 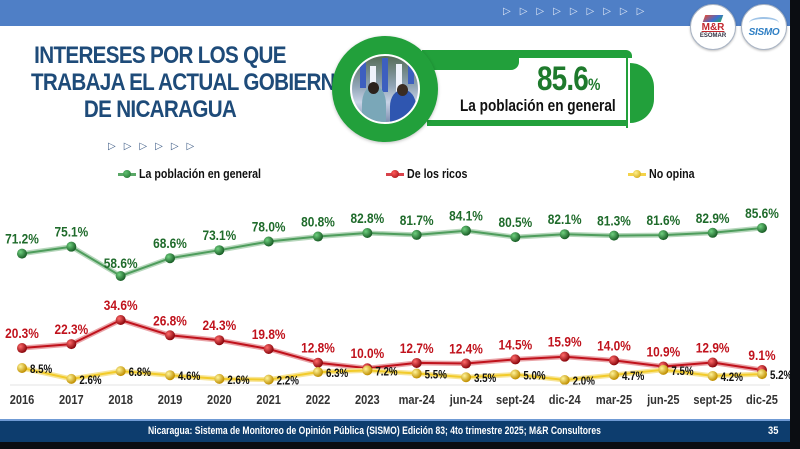 I want to click on legend-label: De los ricos, so click(x=437, y=173).